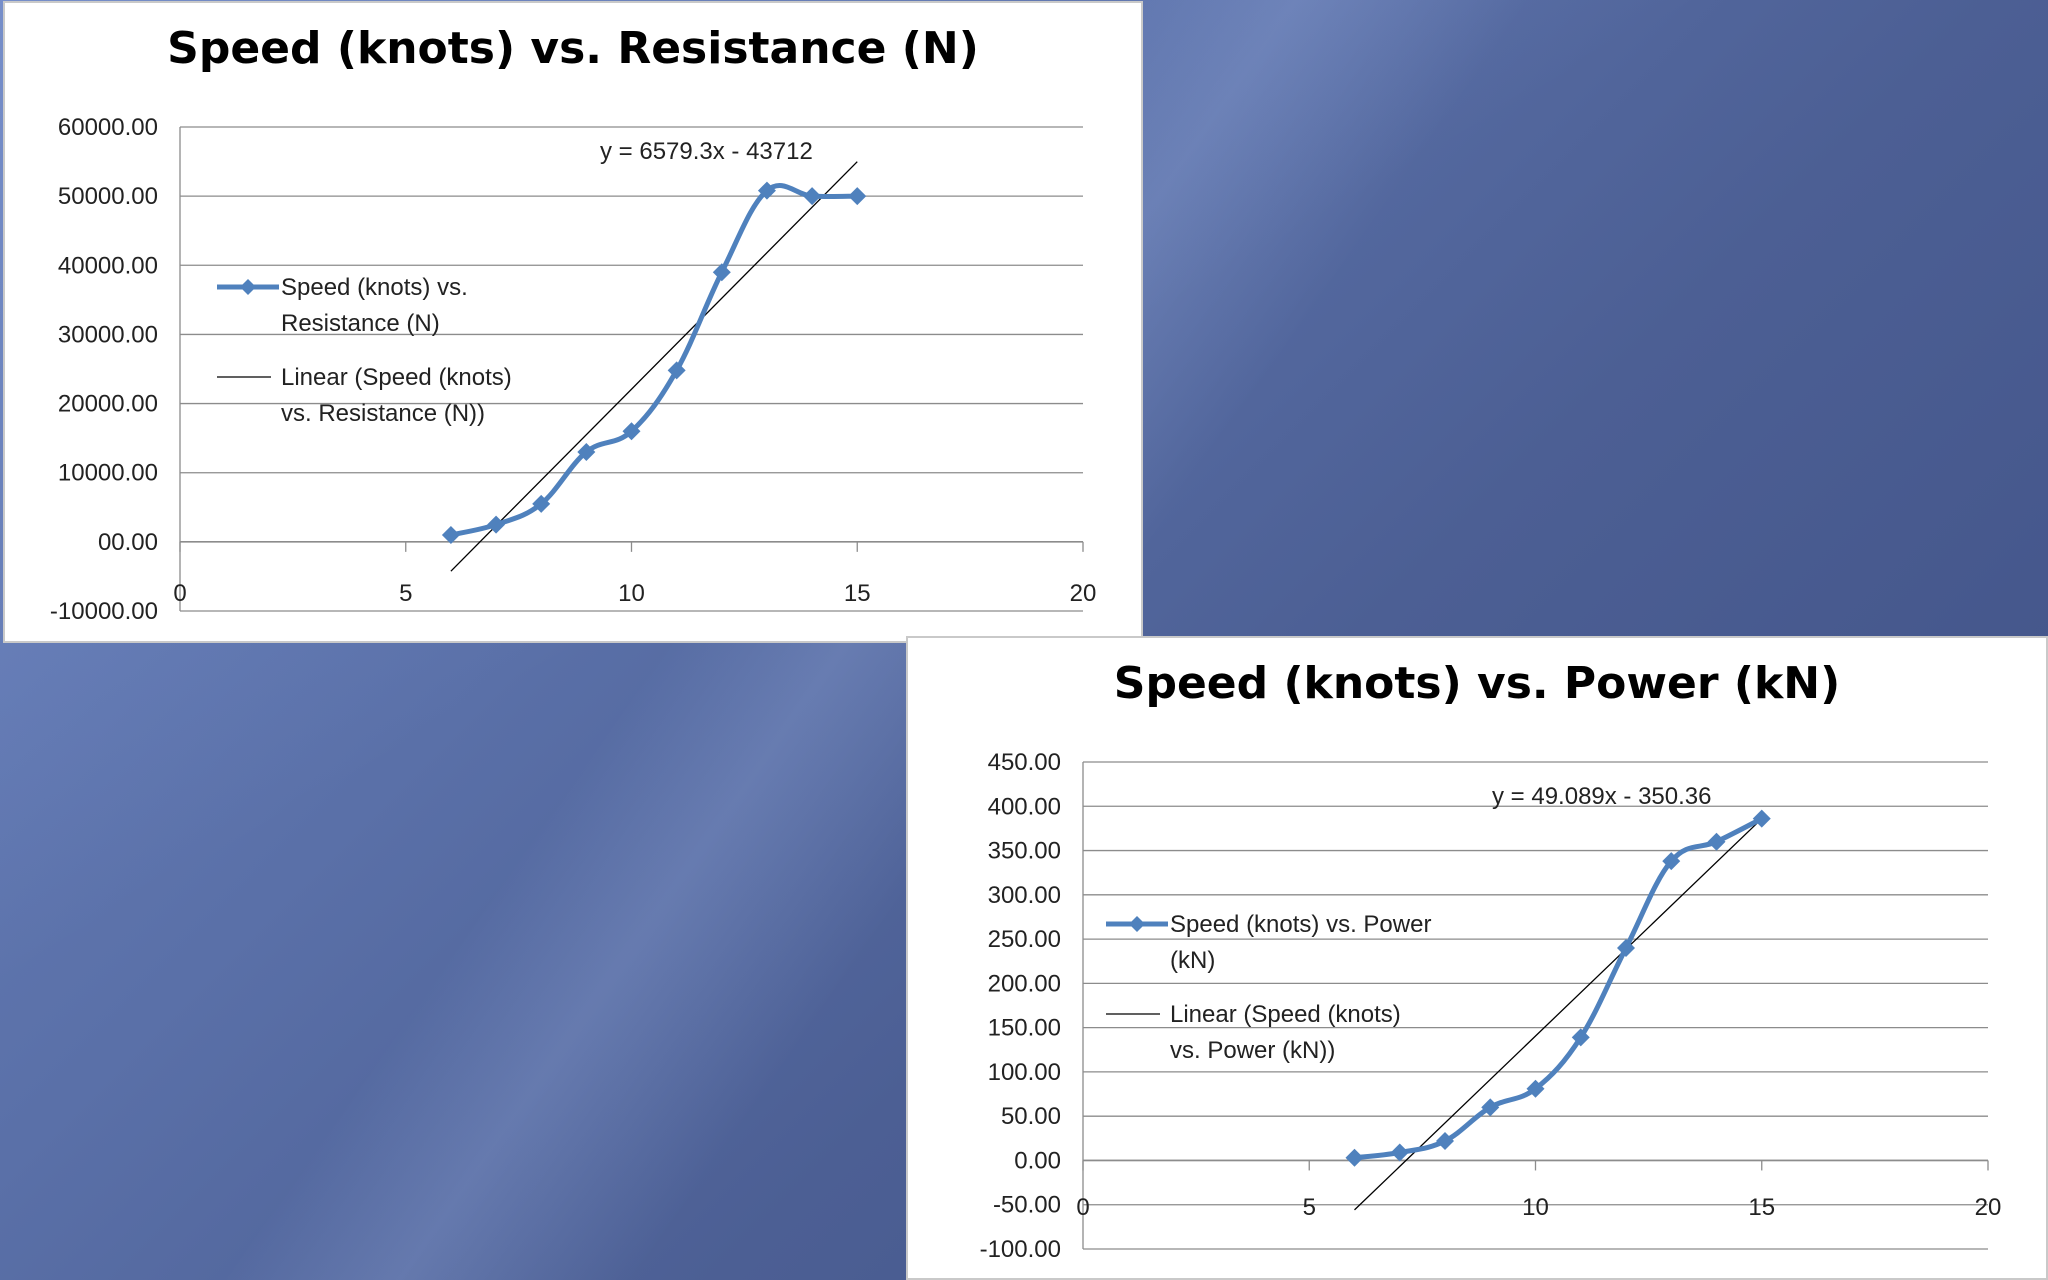 The image size is (2048, 1280). I want to click on y-tick-label: 350.00, so click(1024, 851).